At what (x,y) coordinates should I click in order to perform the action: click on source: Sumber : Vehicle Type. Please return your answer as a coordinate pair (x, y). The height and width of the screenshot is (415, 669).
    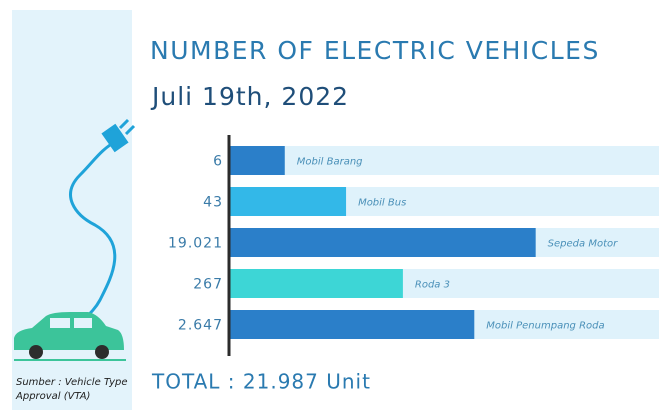
    Looking at the image, I should click on (72, 382).